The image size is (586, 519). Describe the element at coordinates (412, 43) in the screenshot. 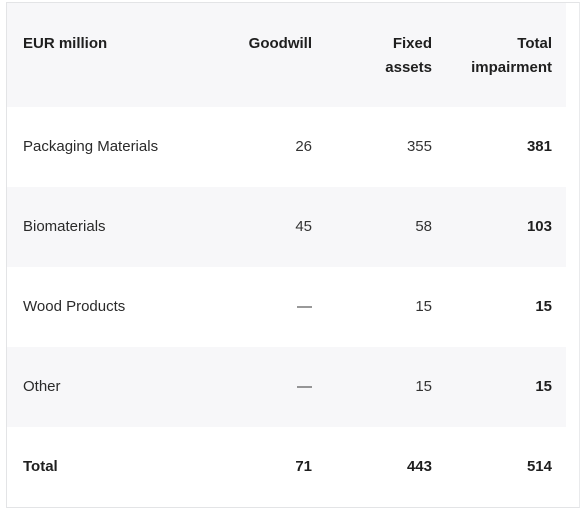

I see `header-fixed-assets-line1: Fixed` at that location.